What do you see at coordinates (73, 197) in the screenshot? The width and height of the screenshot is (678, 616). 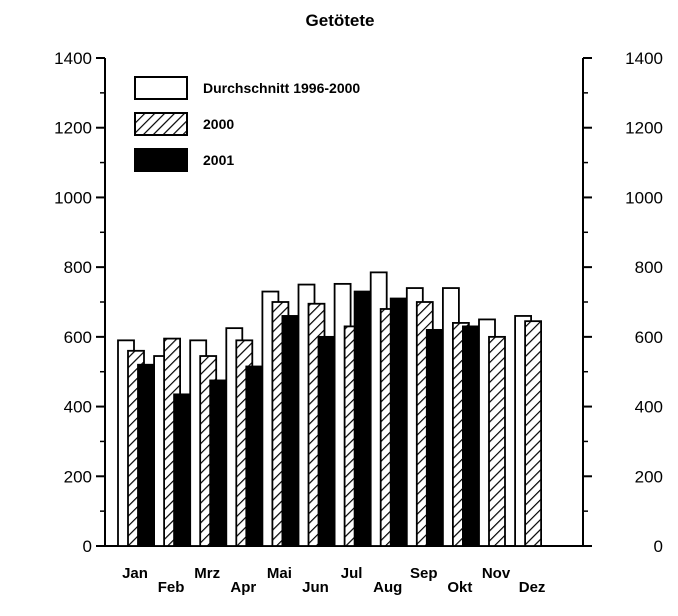 I see `y-tick-label-left: 1000` at bounding box center [73, 197].